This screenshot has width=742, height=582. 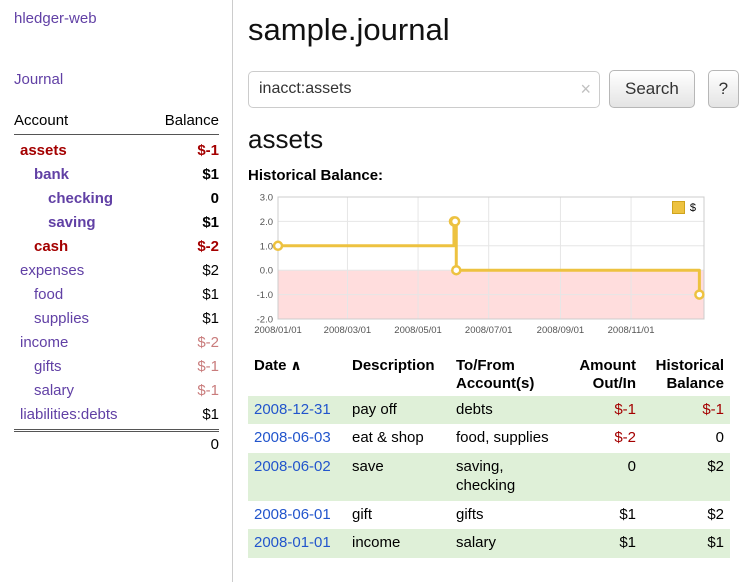 I want to click on transaction-description: gift, so click(x=362, y=514).